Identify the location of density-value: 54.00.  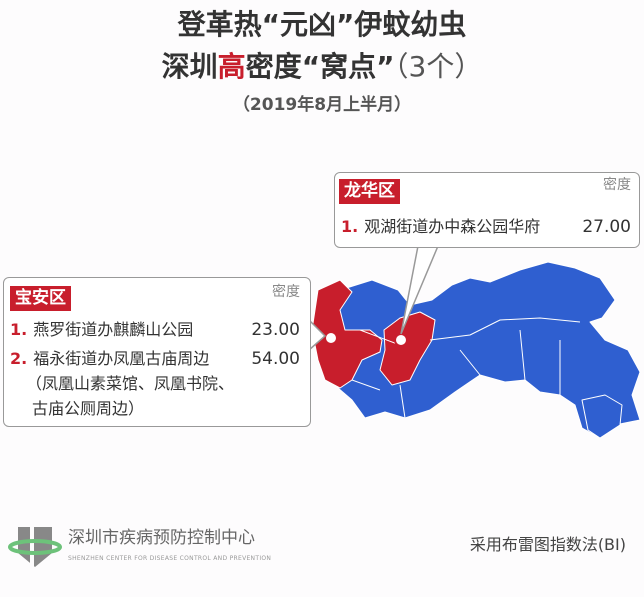
(275, 359).